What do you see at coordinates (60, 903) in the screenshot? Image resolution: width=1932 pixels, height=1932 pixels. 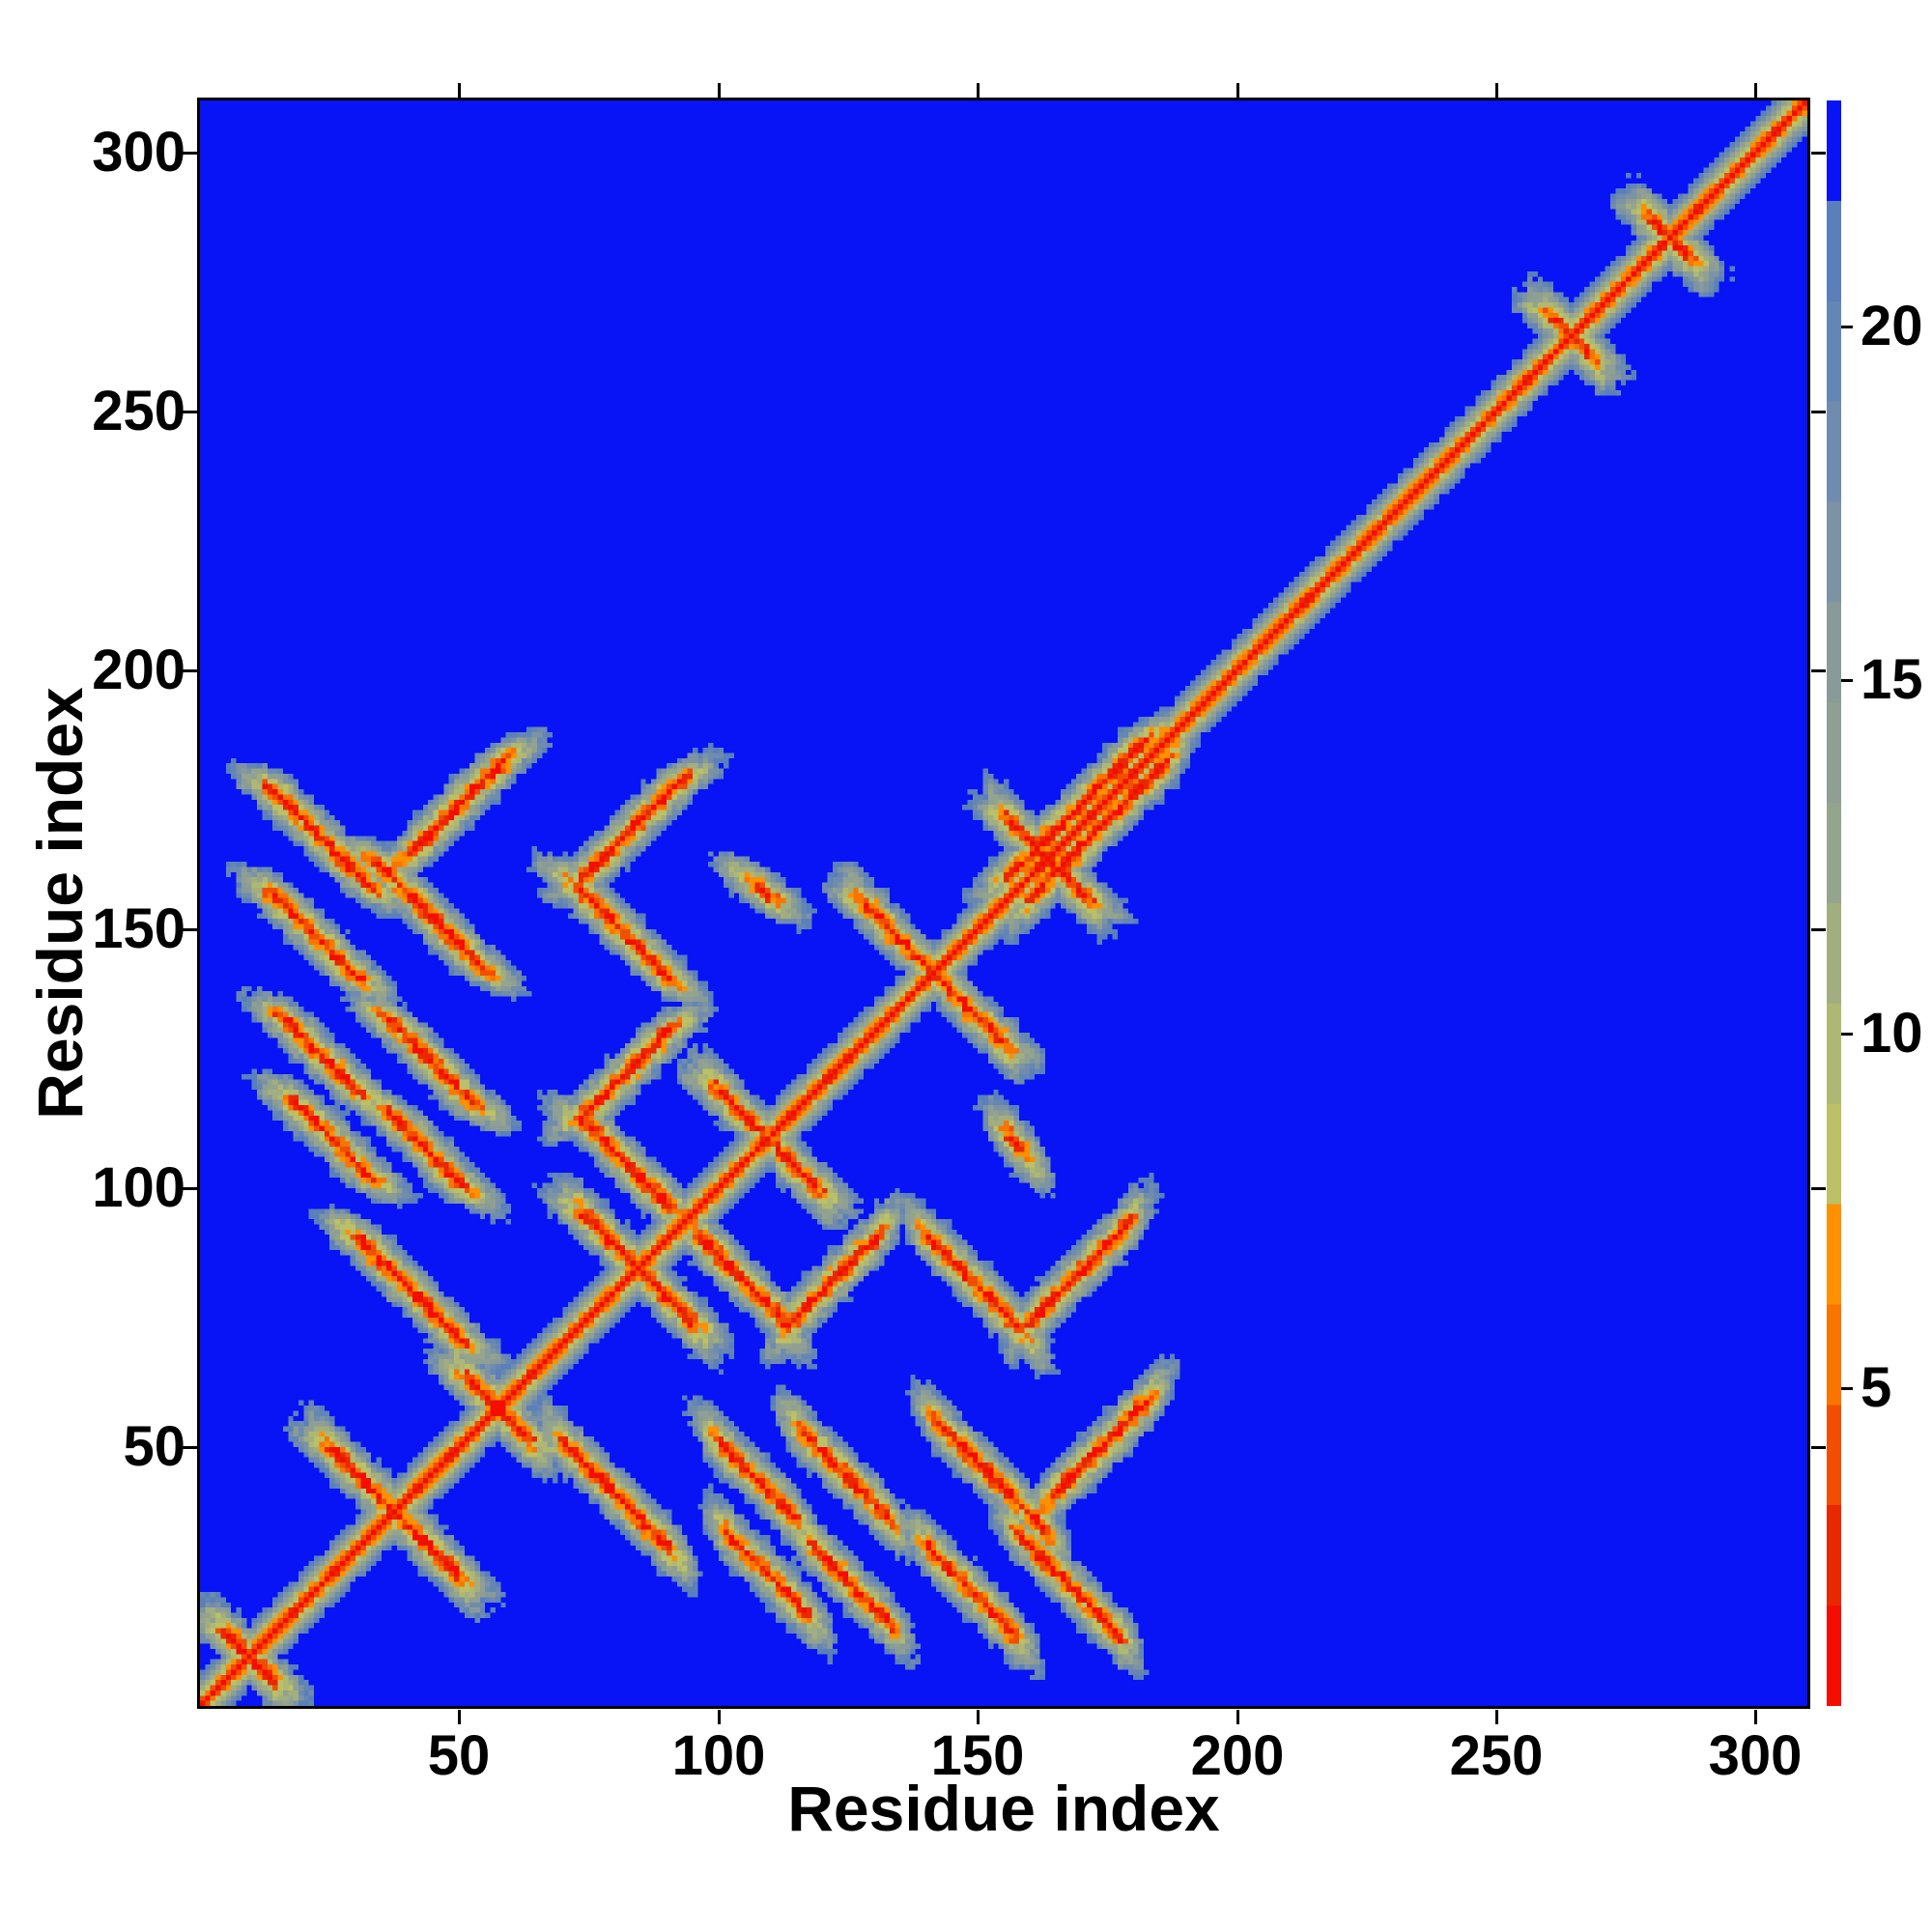 I see `y-axis-title: Residue index` at bounding box center [60, 903].